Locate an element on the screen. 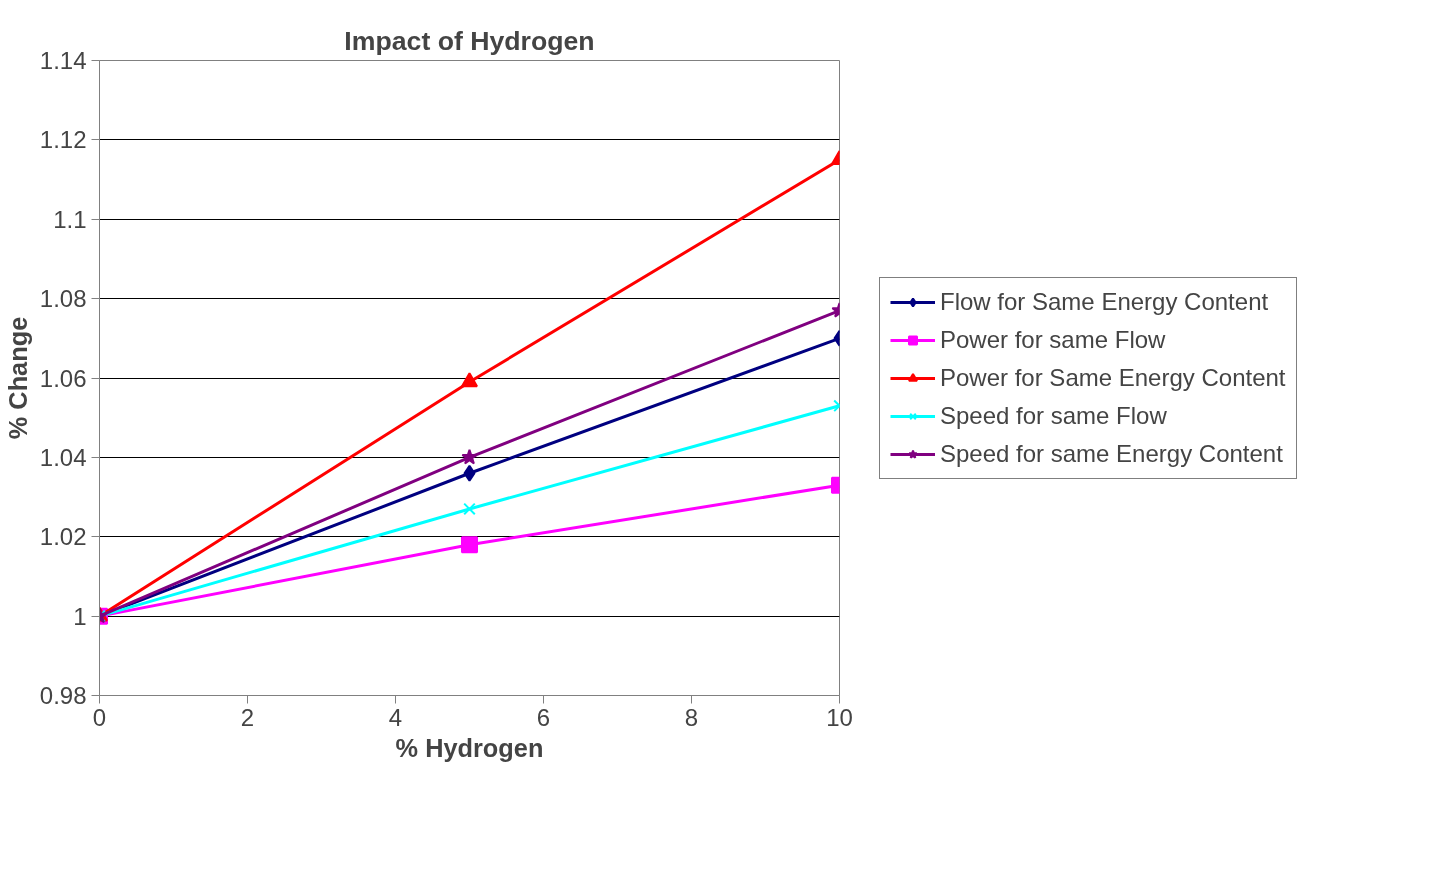 This screenshot has height=892, width=1435. legend-label: Speed for same Energy Content is located at coordinates (1111, 453).